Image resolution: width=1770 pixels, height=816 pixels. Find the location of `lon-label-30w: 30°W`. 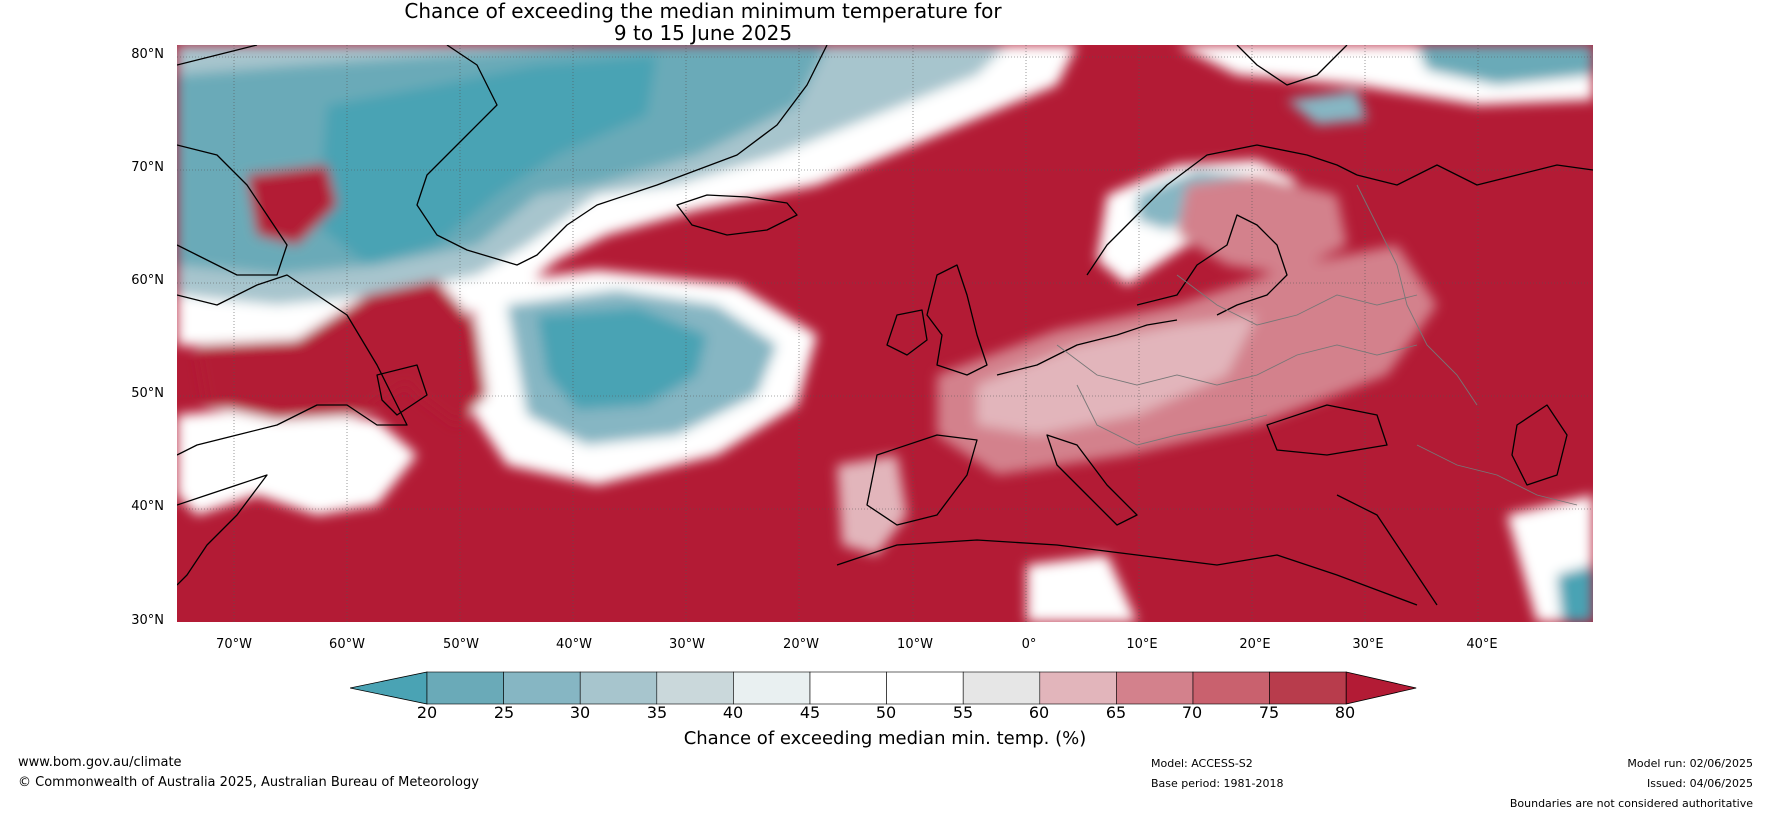

lon-label-30w: 30°W is located at coordinates (687, 644).